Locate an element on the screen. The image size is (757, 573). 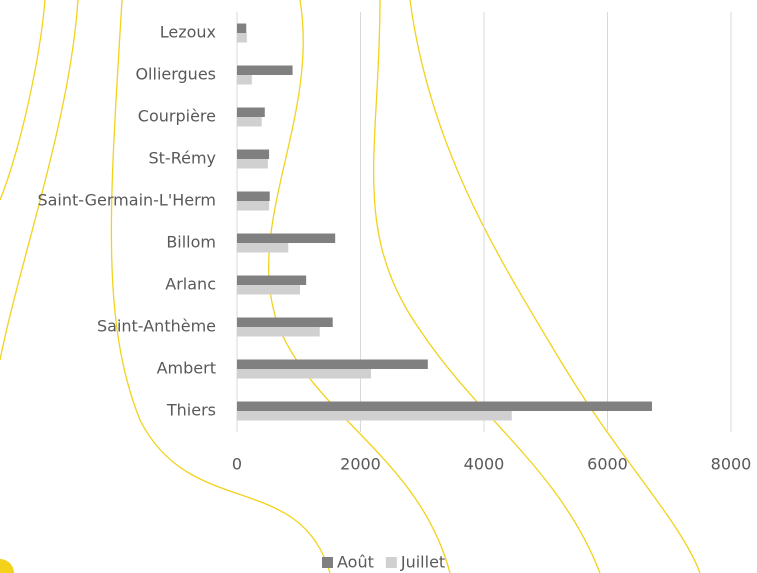
y-tick-label: Courpière is located at coordinates (177, 116).